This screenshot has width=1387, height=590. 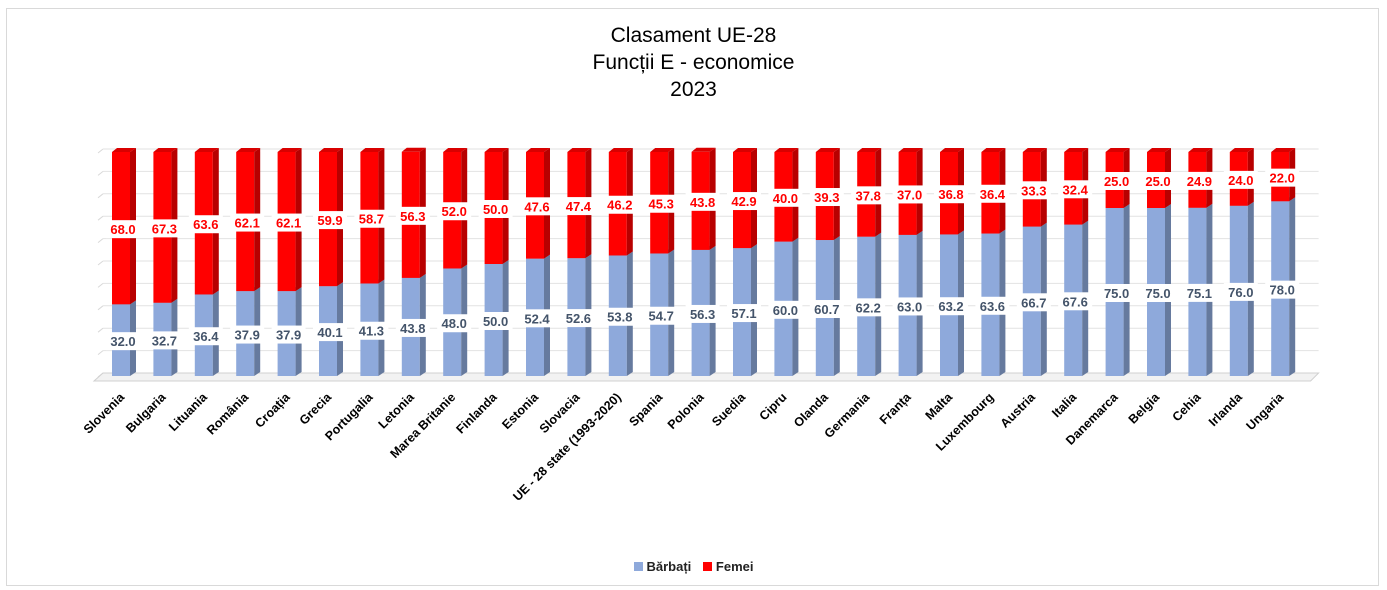 I want to click on data-label-femei: 40.0, so click(x=785, y=198).